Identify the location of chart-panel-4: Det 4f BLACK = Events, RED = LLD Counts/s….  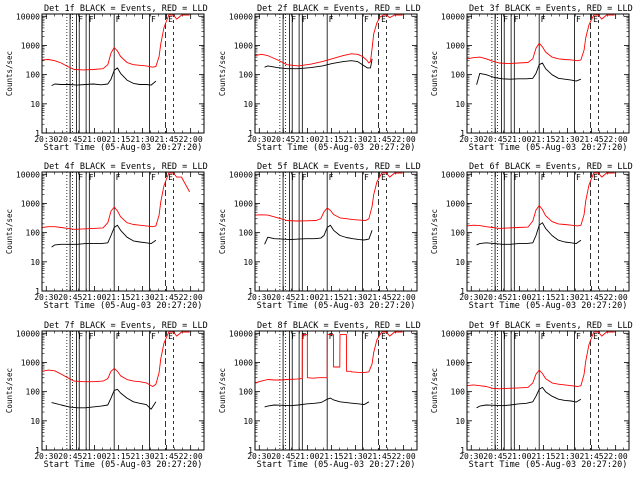
(106, 236).